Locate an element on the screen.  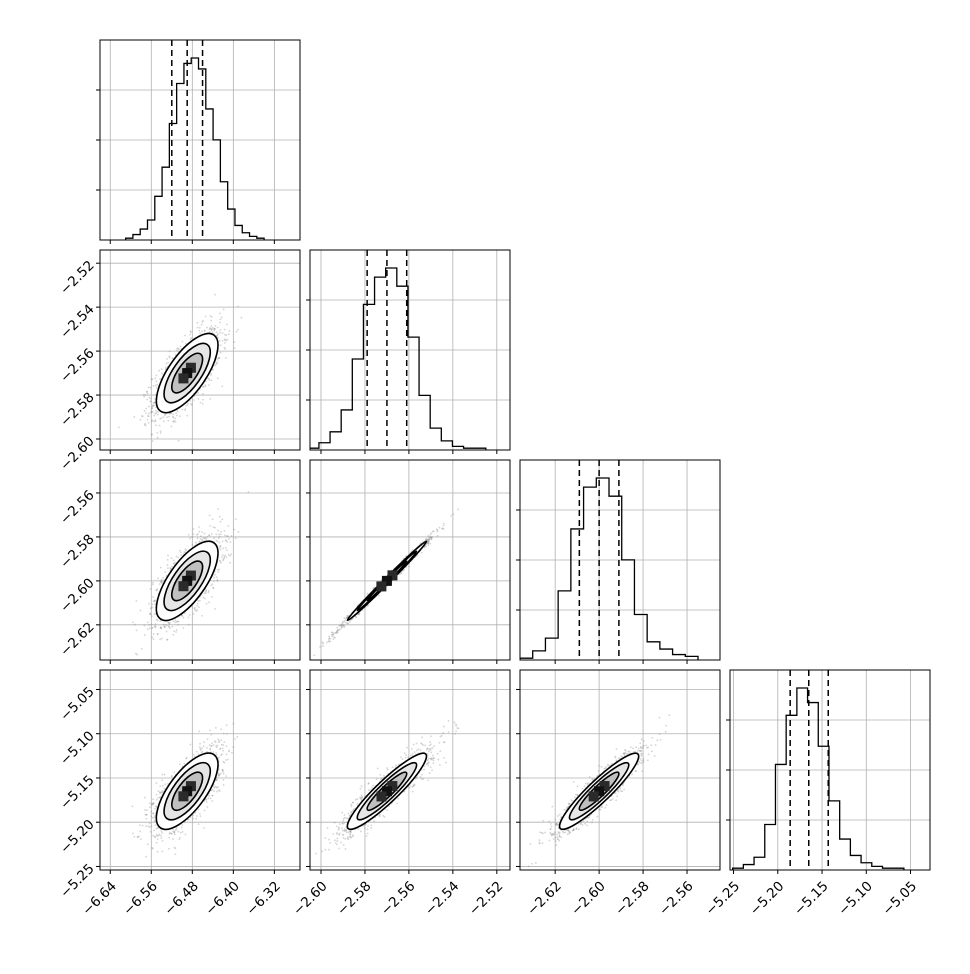
histogram-step is located at coordinates (818, 779).